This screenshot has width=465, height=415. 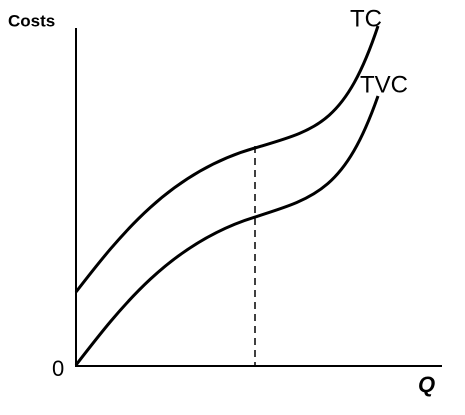 What do you see at coordinates (31, 20) in the screenshot?
I see `y-axis-label: Costs` at bounding box center [31, 20].